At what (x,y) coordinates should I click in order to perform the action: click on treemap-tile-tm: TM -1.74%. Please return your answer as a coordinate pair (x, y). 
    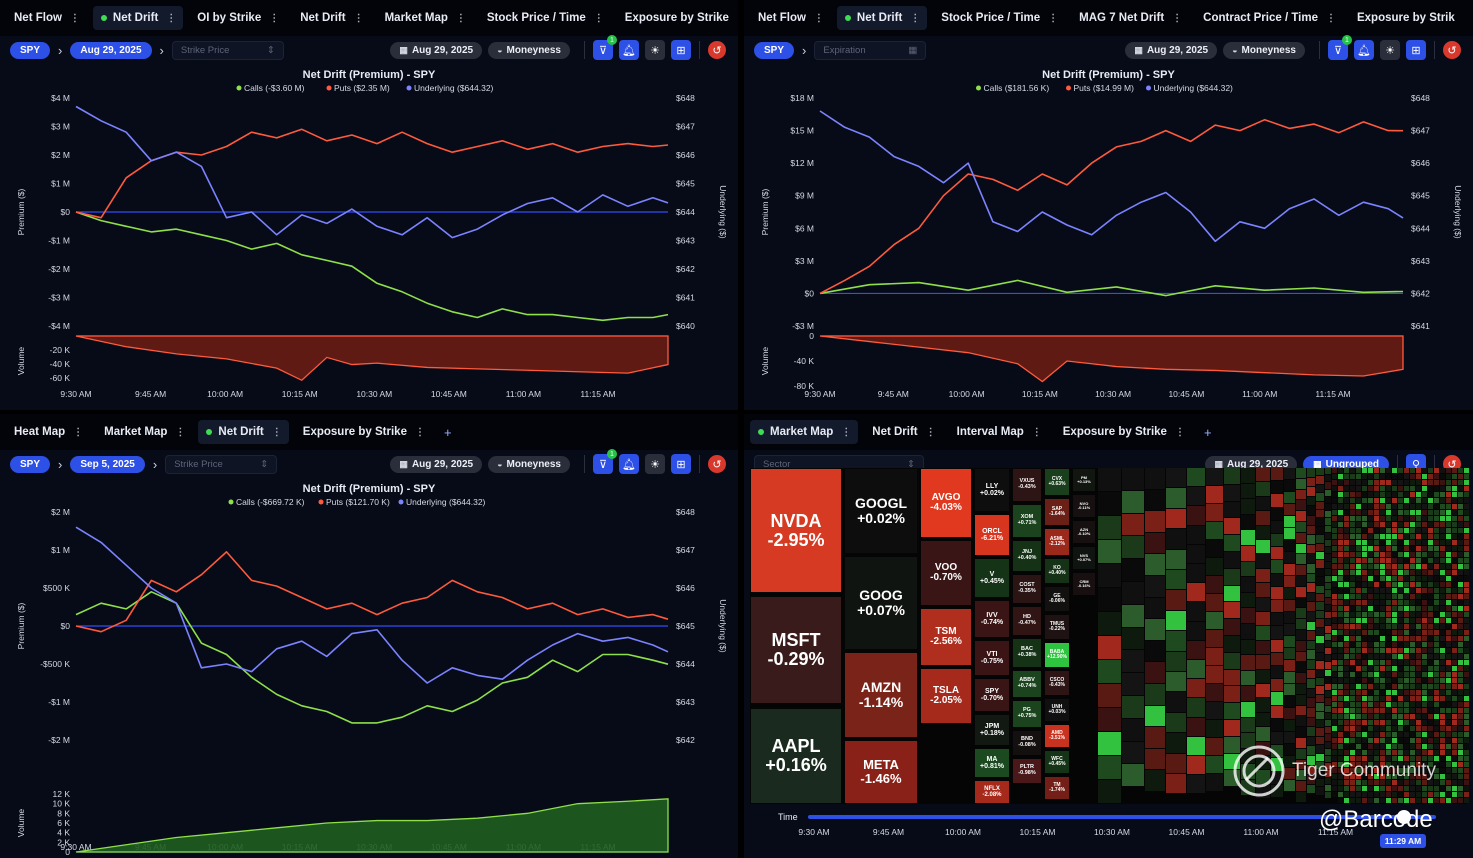
    Looking at the image, I should click on (1057, 788).